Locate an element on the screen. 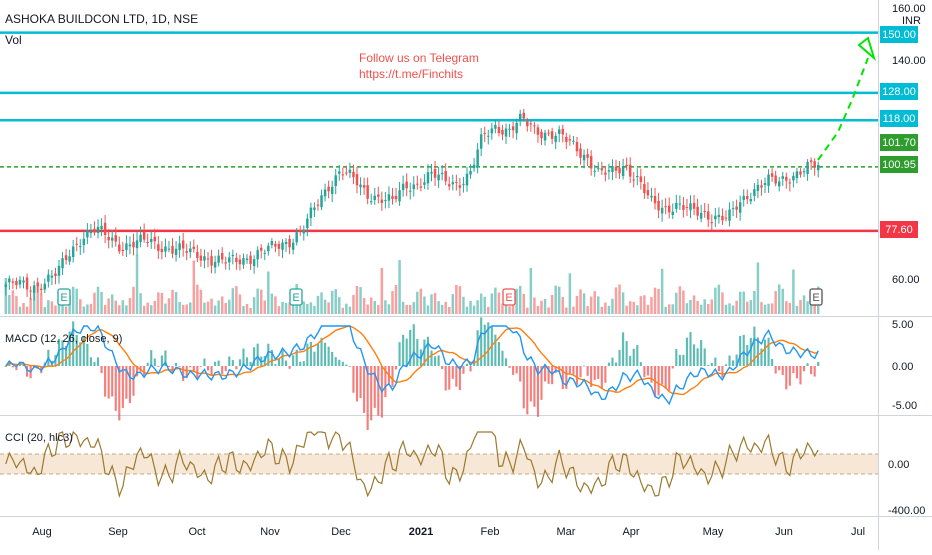  price-level-tag-label: 128.00 is located at coordinates (899, 92).